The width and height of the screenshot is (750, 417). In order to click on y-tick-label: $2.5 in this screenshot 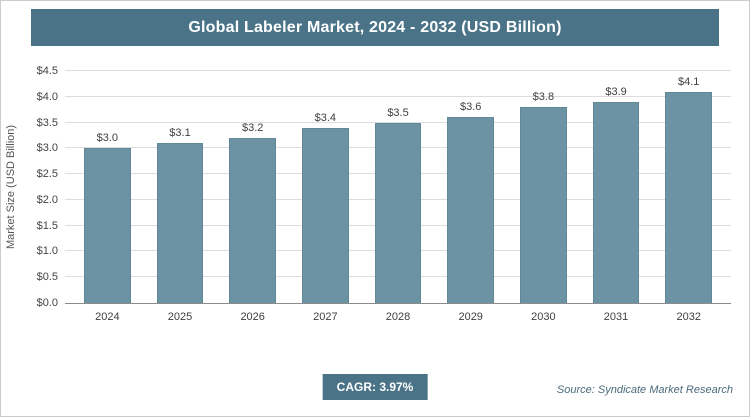, I will do `click(47, 174)`.